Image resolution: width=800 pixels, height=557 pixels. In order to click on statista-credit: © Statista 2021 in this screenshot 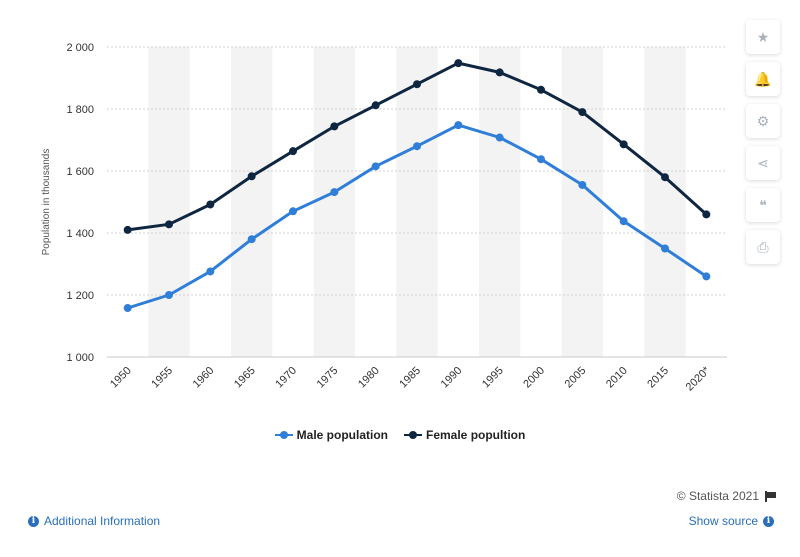, I will do `click(726, 496)`.